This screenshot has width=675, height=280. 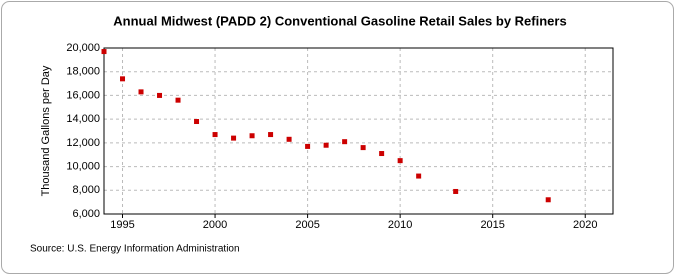 I want to click on y-tick-label: 12,000, so click(x=83, y=143).